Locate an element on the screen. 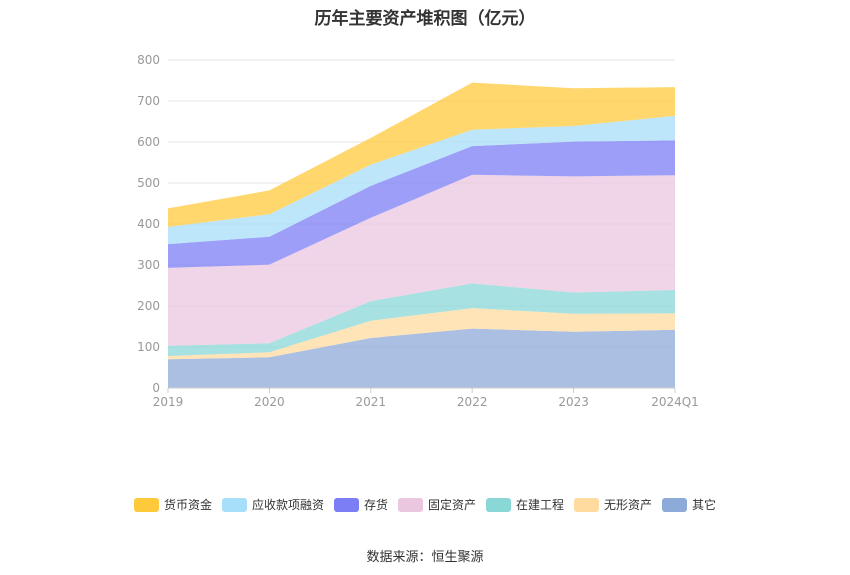 The width and height of the screenshot is (850, 575). legend-label: 应收款项融资 is located at coordinates (287, 505).